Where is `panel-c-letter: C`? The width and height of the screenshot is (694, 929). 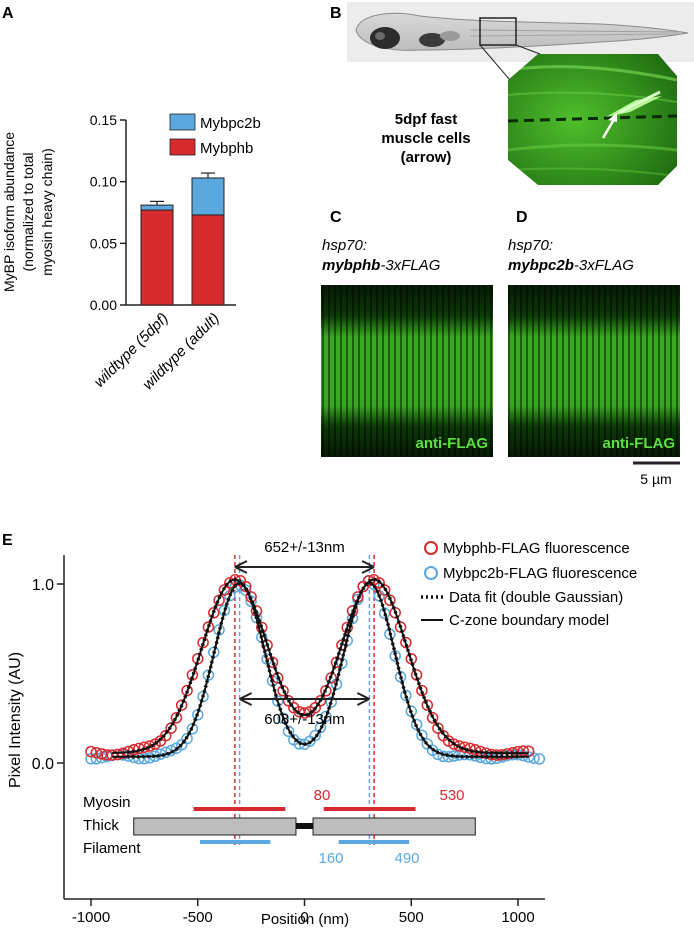
panel-c-letter: C is located at coordinates (336, 217).